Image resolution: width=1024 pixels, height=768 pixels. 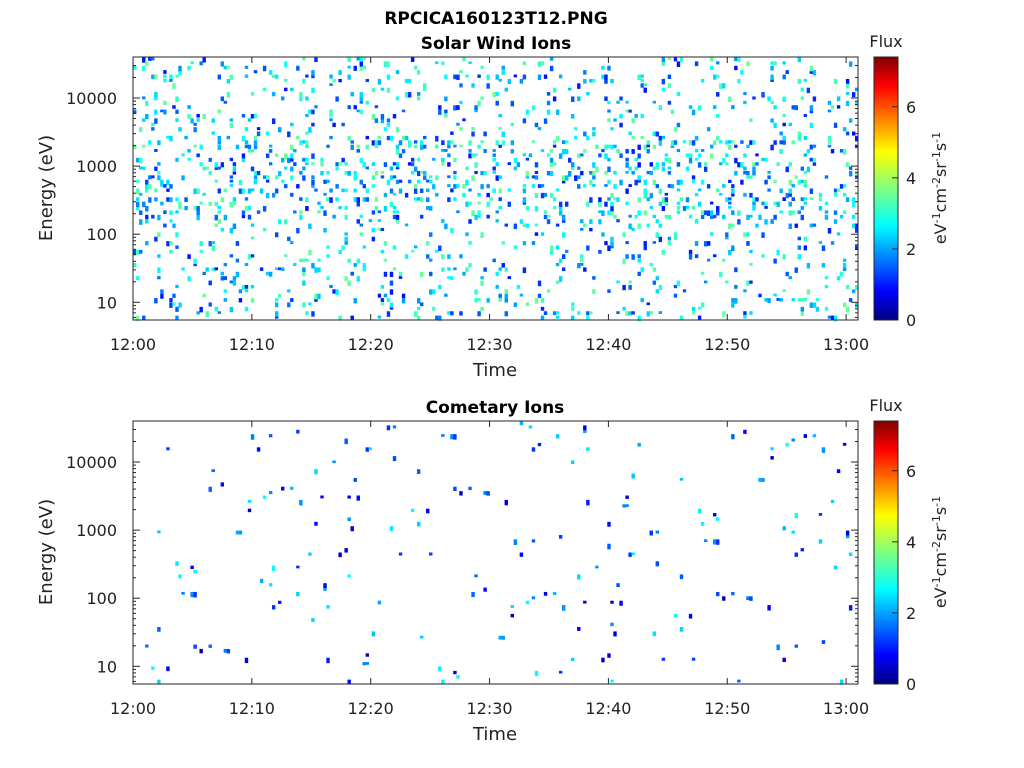 I want to click on colorbar-title: Flux, so click(x=885, y=405).